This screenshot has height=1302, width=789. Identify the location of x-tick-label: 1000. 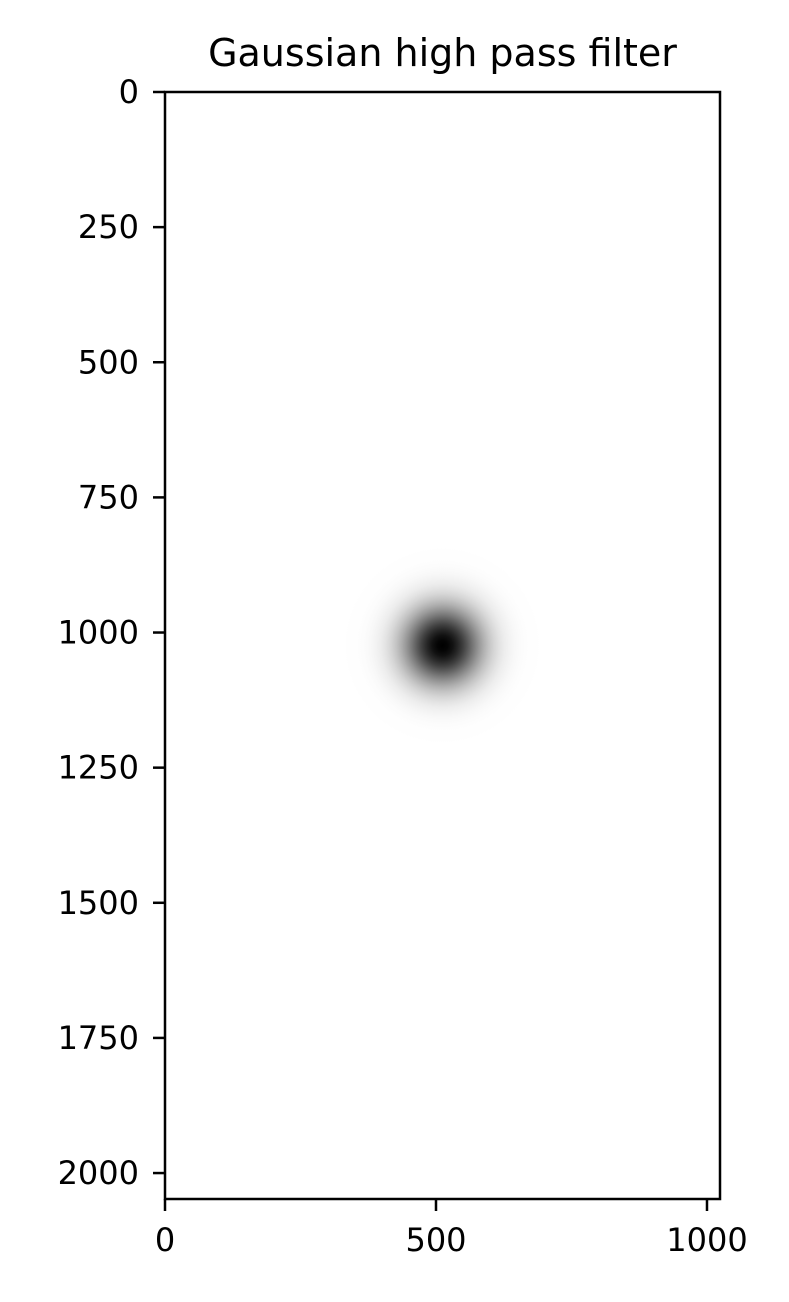
(706, 1240).